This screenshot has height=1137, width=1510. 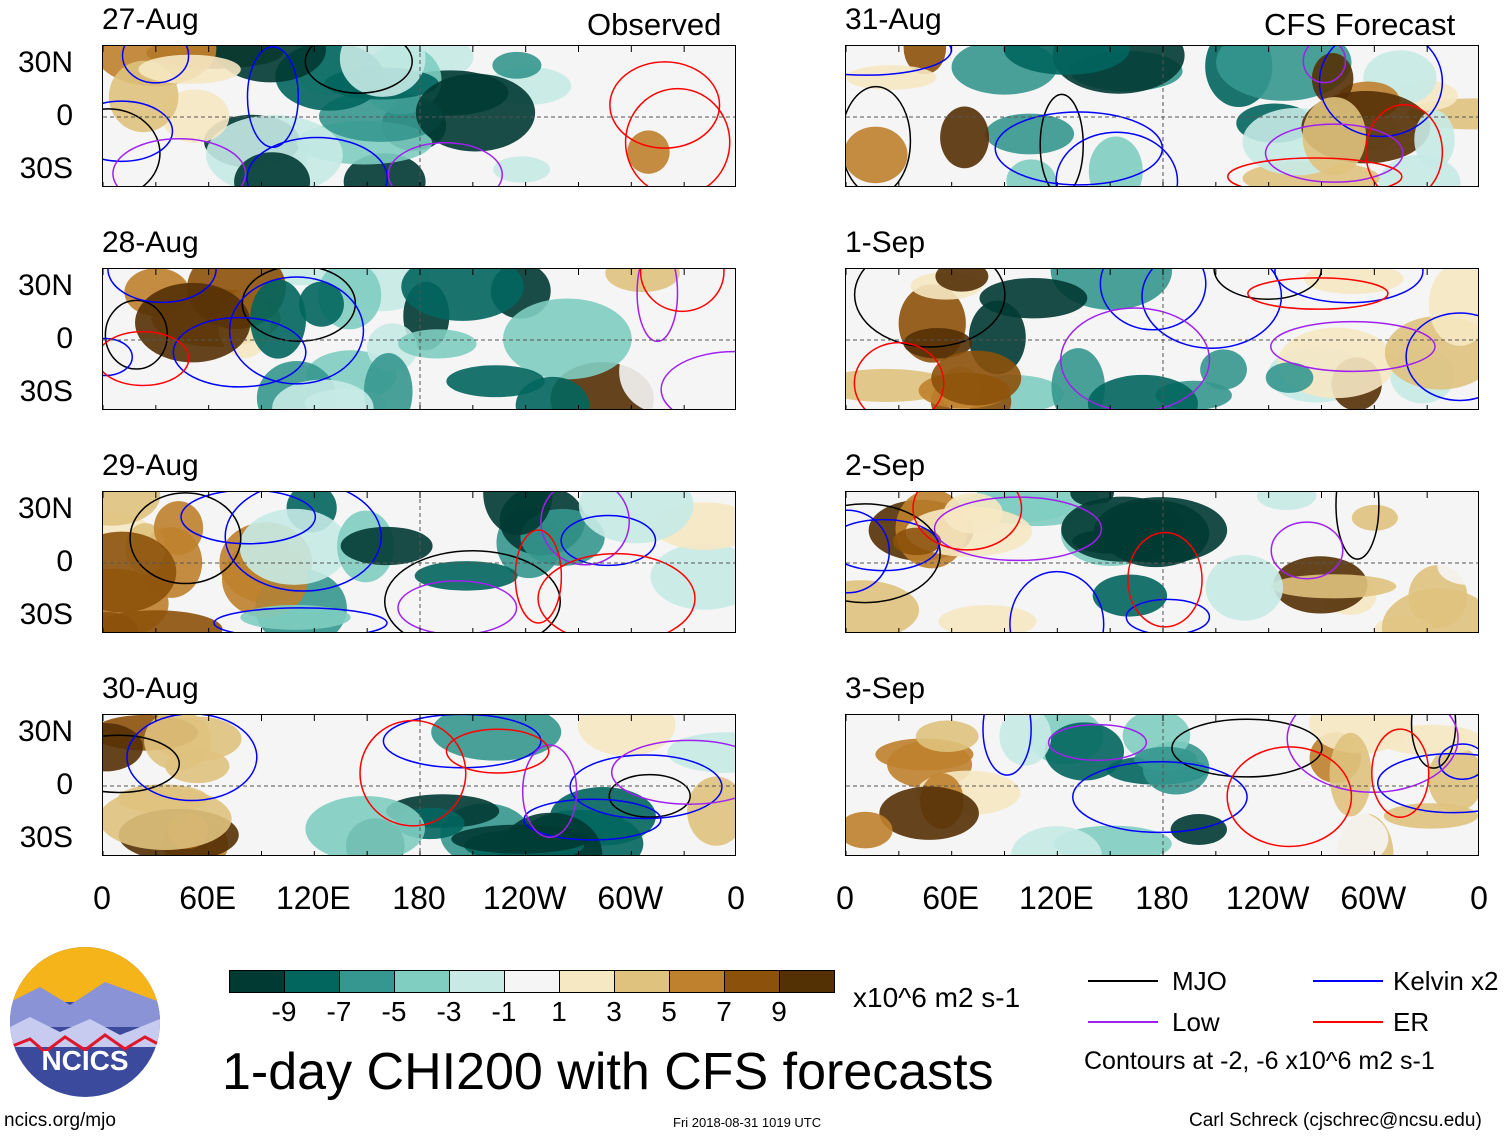 I want to click on colorbar-tick: -7, so click(x=339, y=1011).